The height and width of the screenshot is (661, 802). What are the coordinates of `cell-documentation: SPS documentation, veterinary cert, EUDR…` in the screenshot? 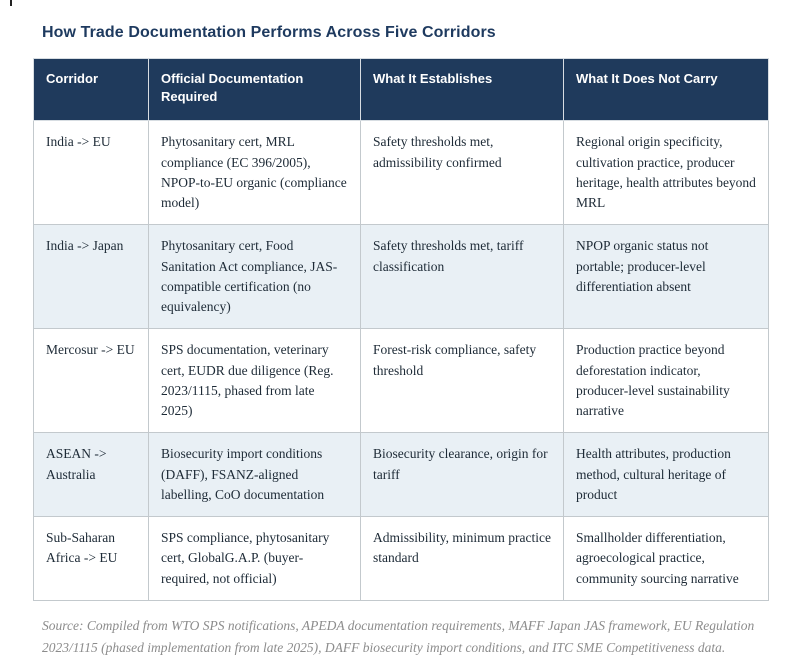 It's located at (254, 381).